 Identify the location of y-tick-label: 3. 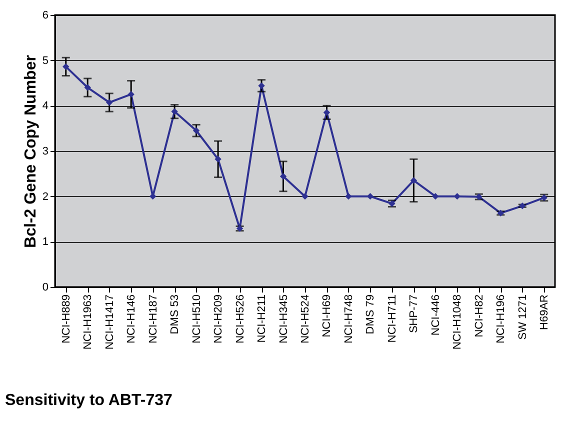
(45, 152).